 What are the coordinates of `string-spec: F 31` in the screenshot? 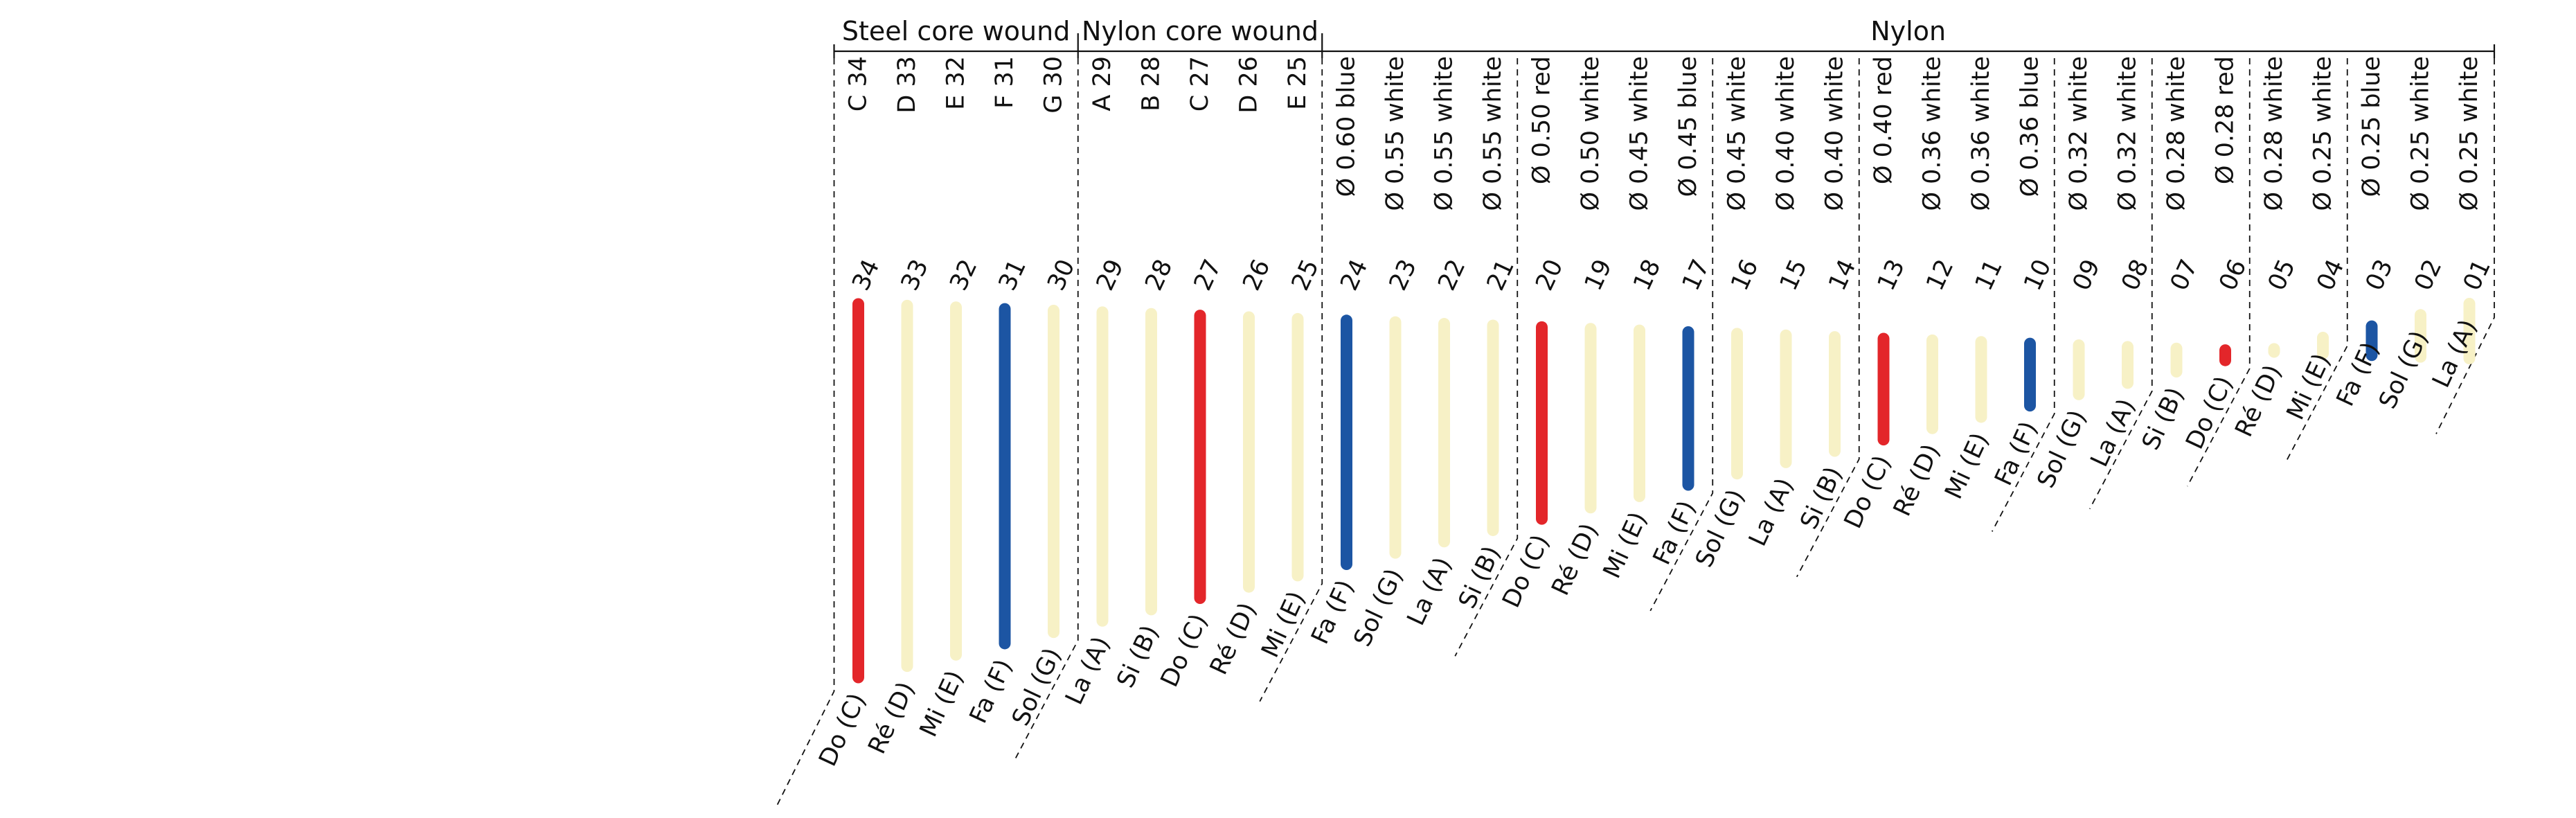 It's located at (1005, 82).